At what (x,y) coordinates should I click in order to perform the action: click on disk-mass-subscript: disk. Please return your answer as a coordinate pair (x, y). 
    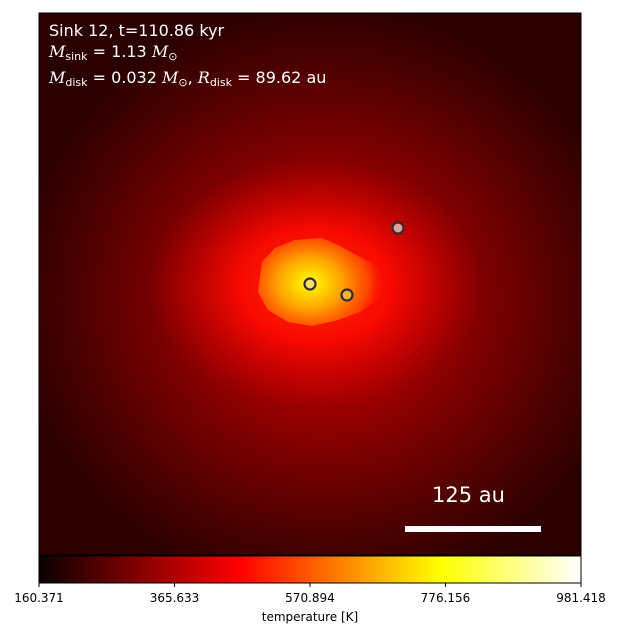
    Looking at the image, I should click on (76, 82).